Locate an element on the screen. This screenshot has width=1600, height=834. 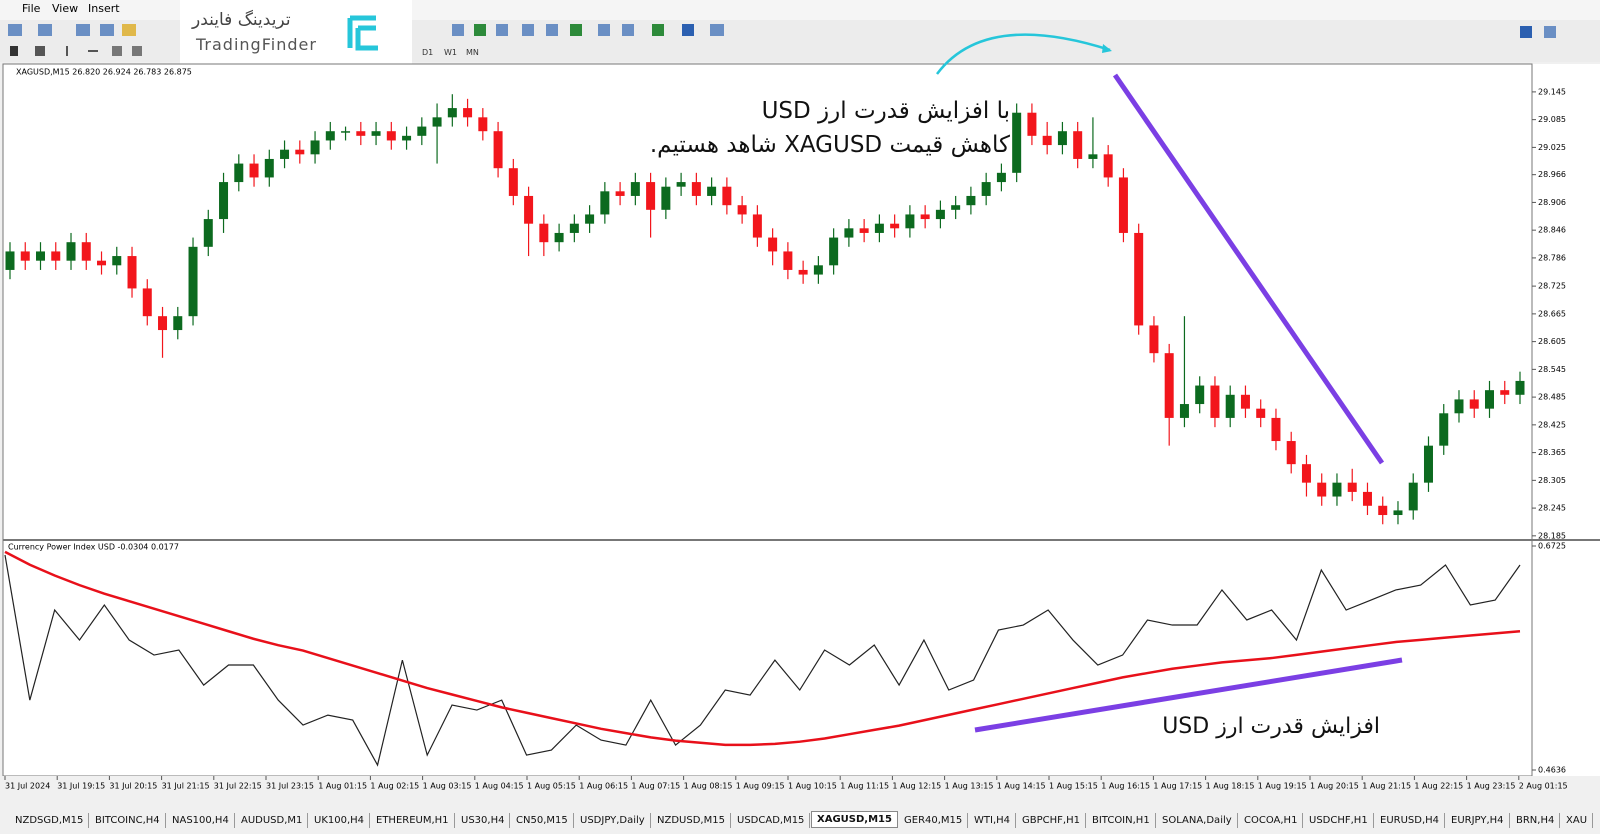
timeframe-button: MN is located at coordinates (472, 52).